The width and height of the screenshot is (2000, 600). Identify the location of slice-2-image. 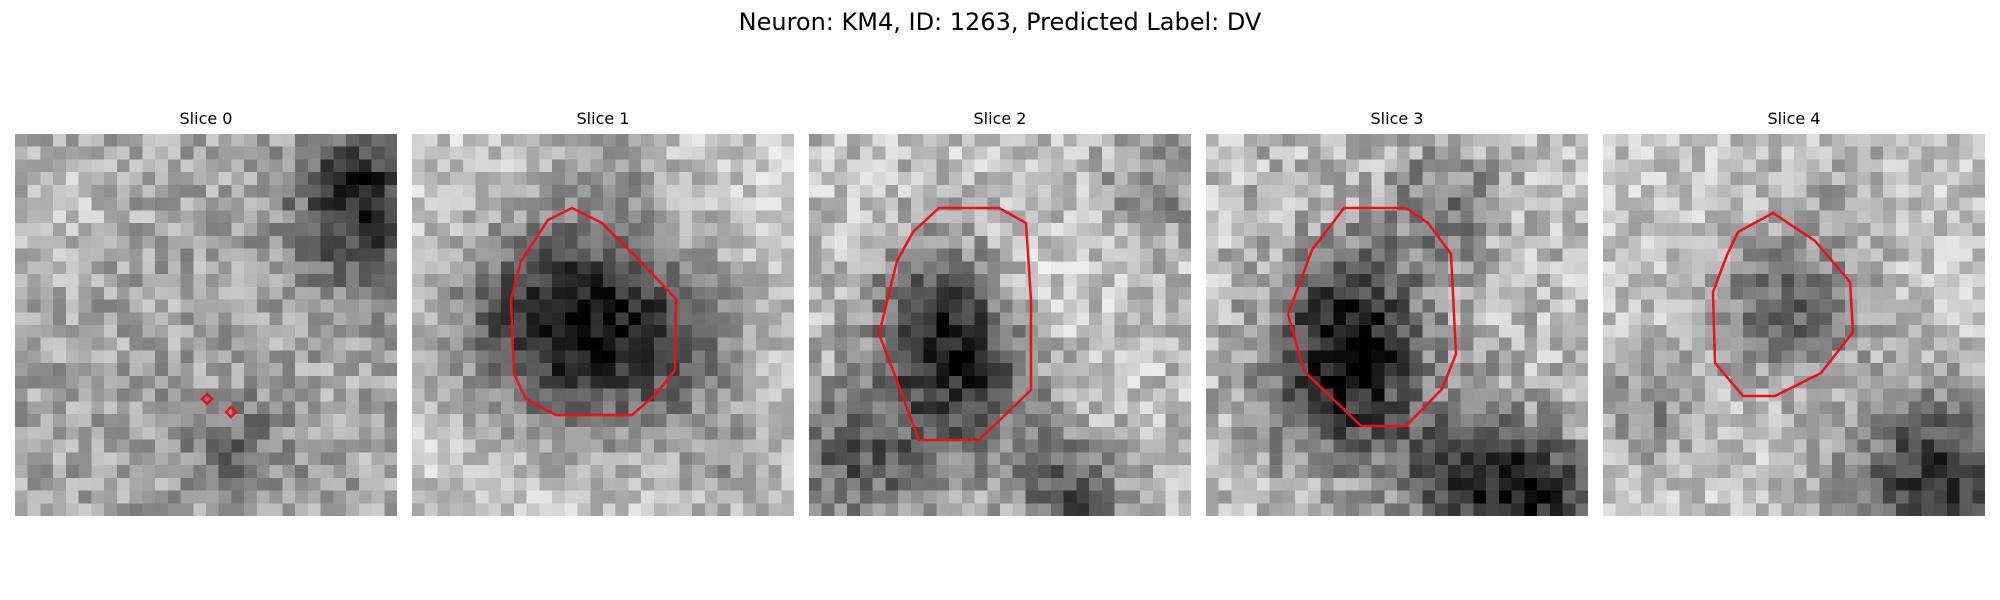
(1000, 325).